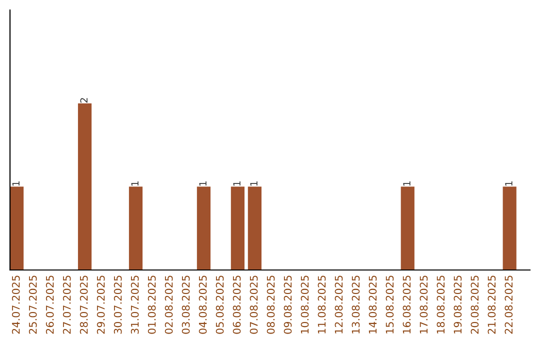  Describe the element at coordinates (254, 305) in the screenshot. I see `x-tick-label: 07.08.2025` at that location.